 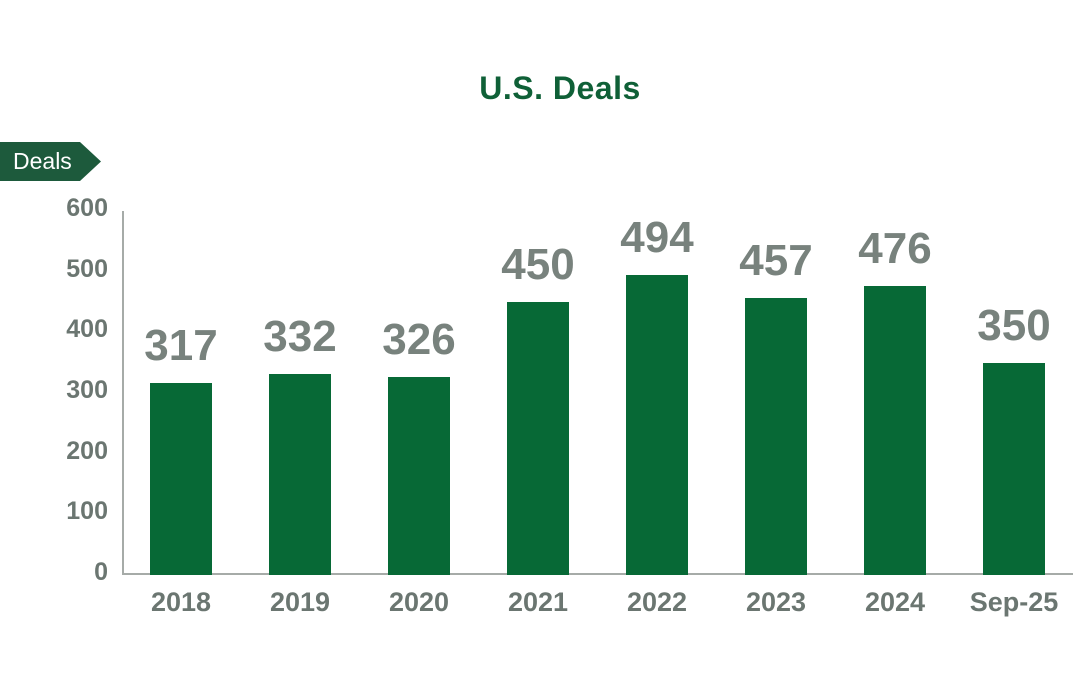 What do you see at coordinates (657, 425) in the screenshot?
I see `bar-2022` at bounding box center [657, 425].